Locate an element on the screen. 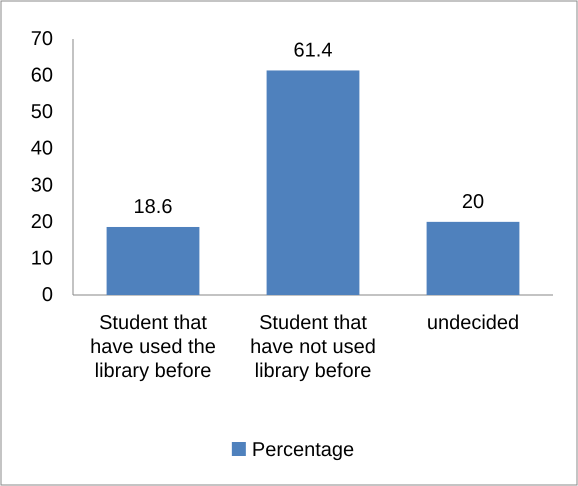 This screenshot has width=578, height=486. x-tick-label: Student that have not used library before is located at coordinates (313, 347).